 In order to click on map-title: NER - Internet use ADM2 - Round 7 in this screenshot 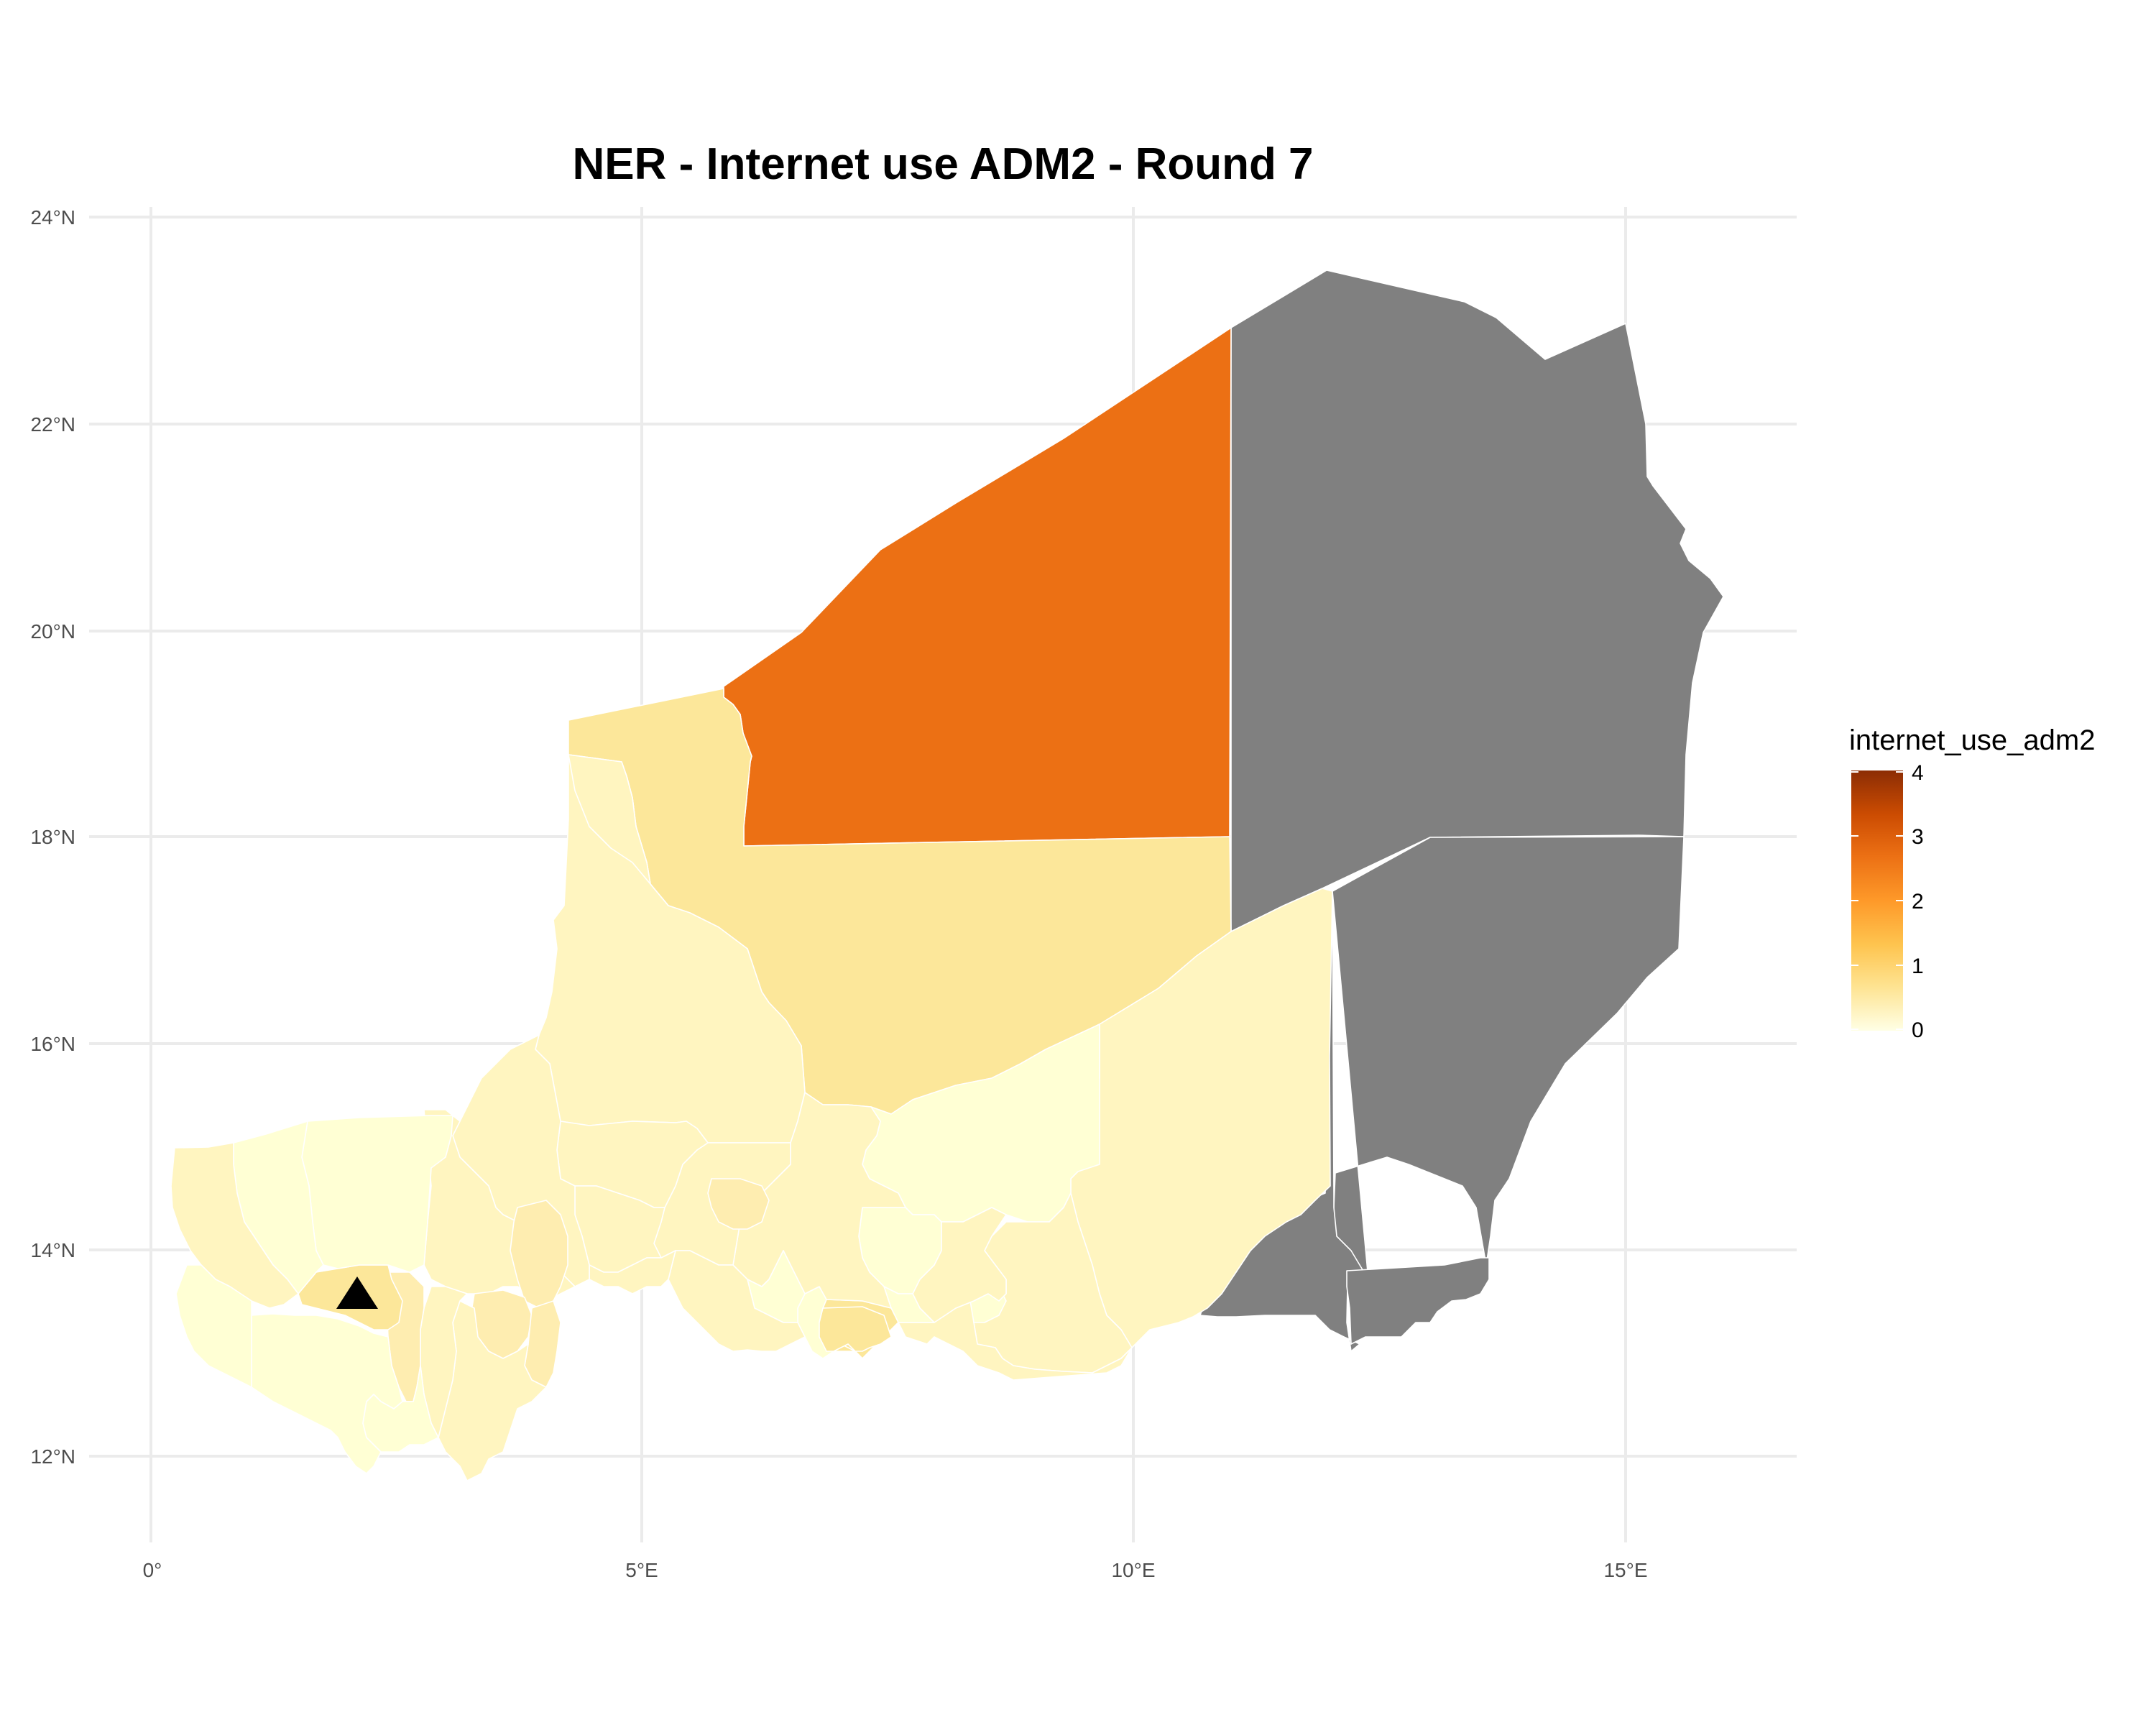, I will do `click(942, 164)`.